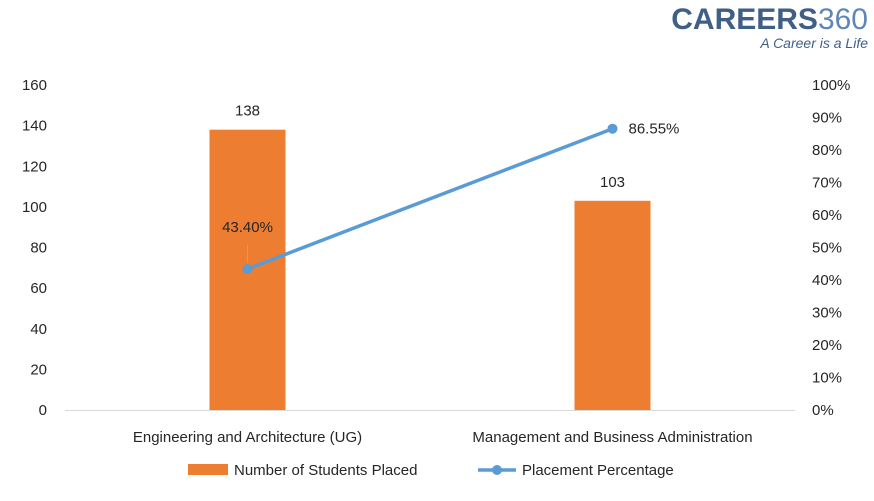  I want to click on category-label: Engineering and Architecture (UG), so click(247, 437).